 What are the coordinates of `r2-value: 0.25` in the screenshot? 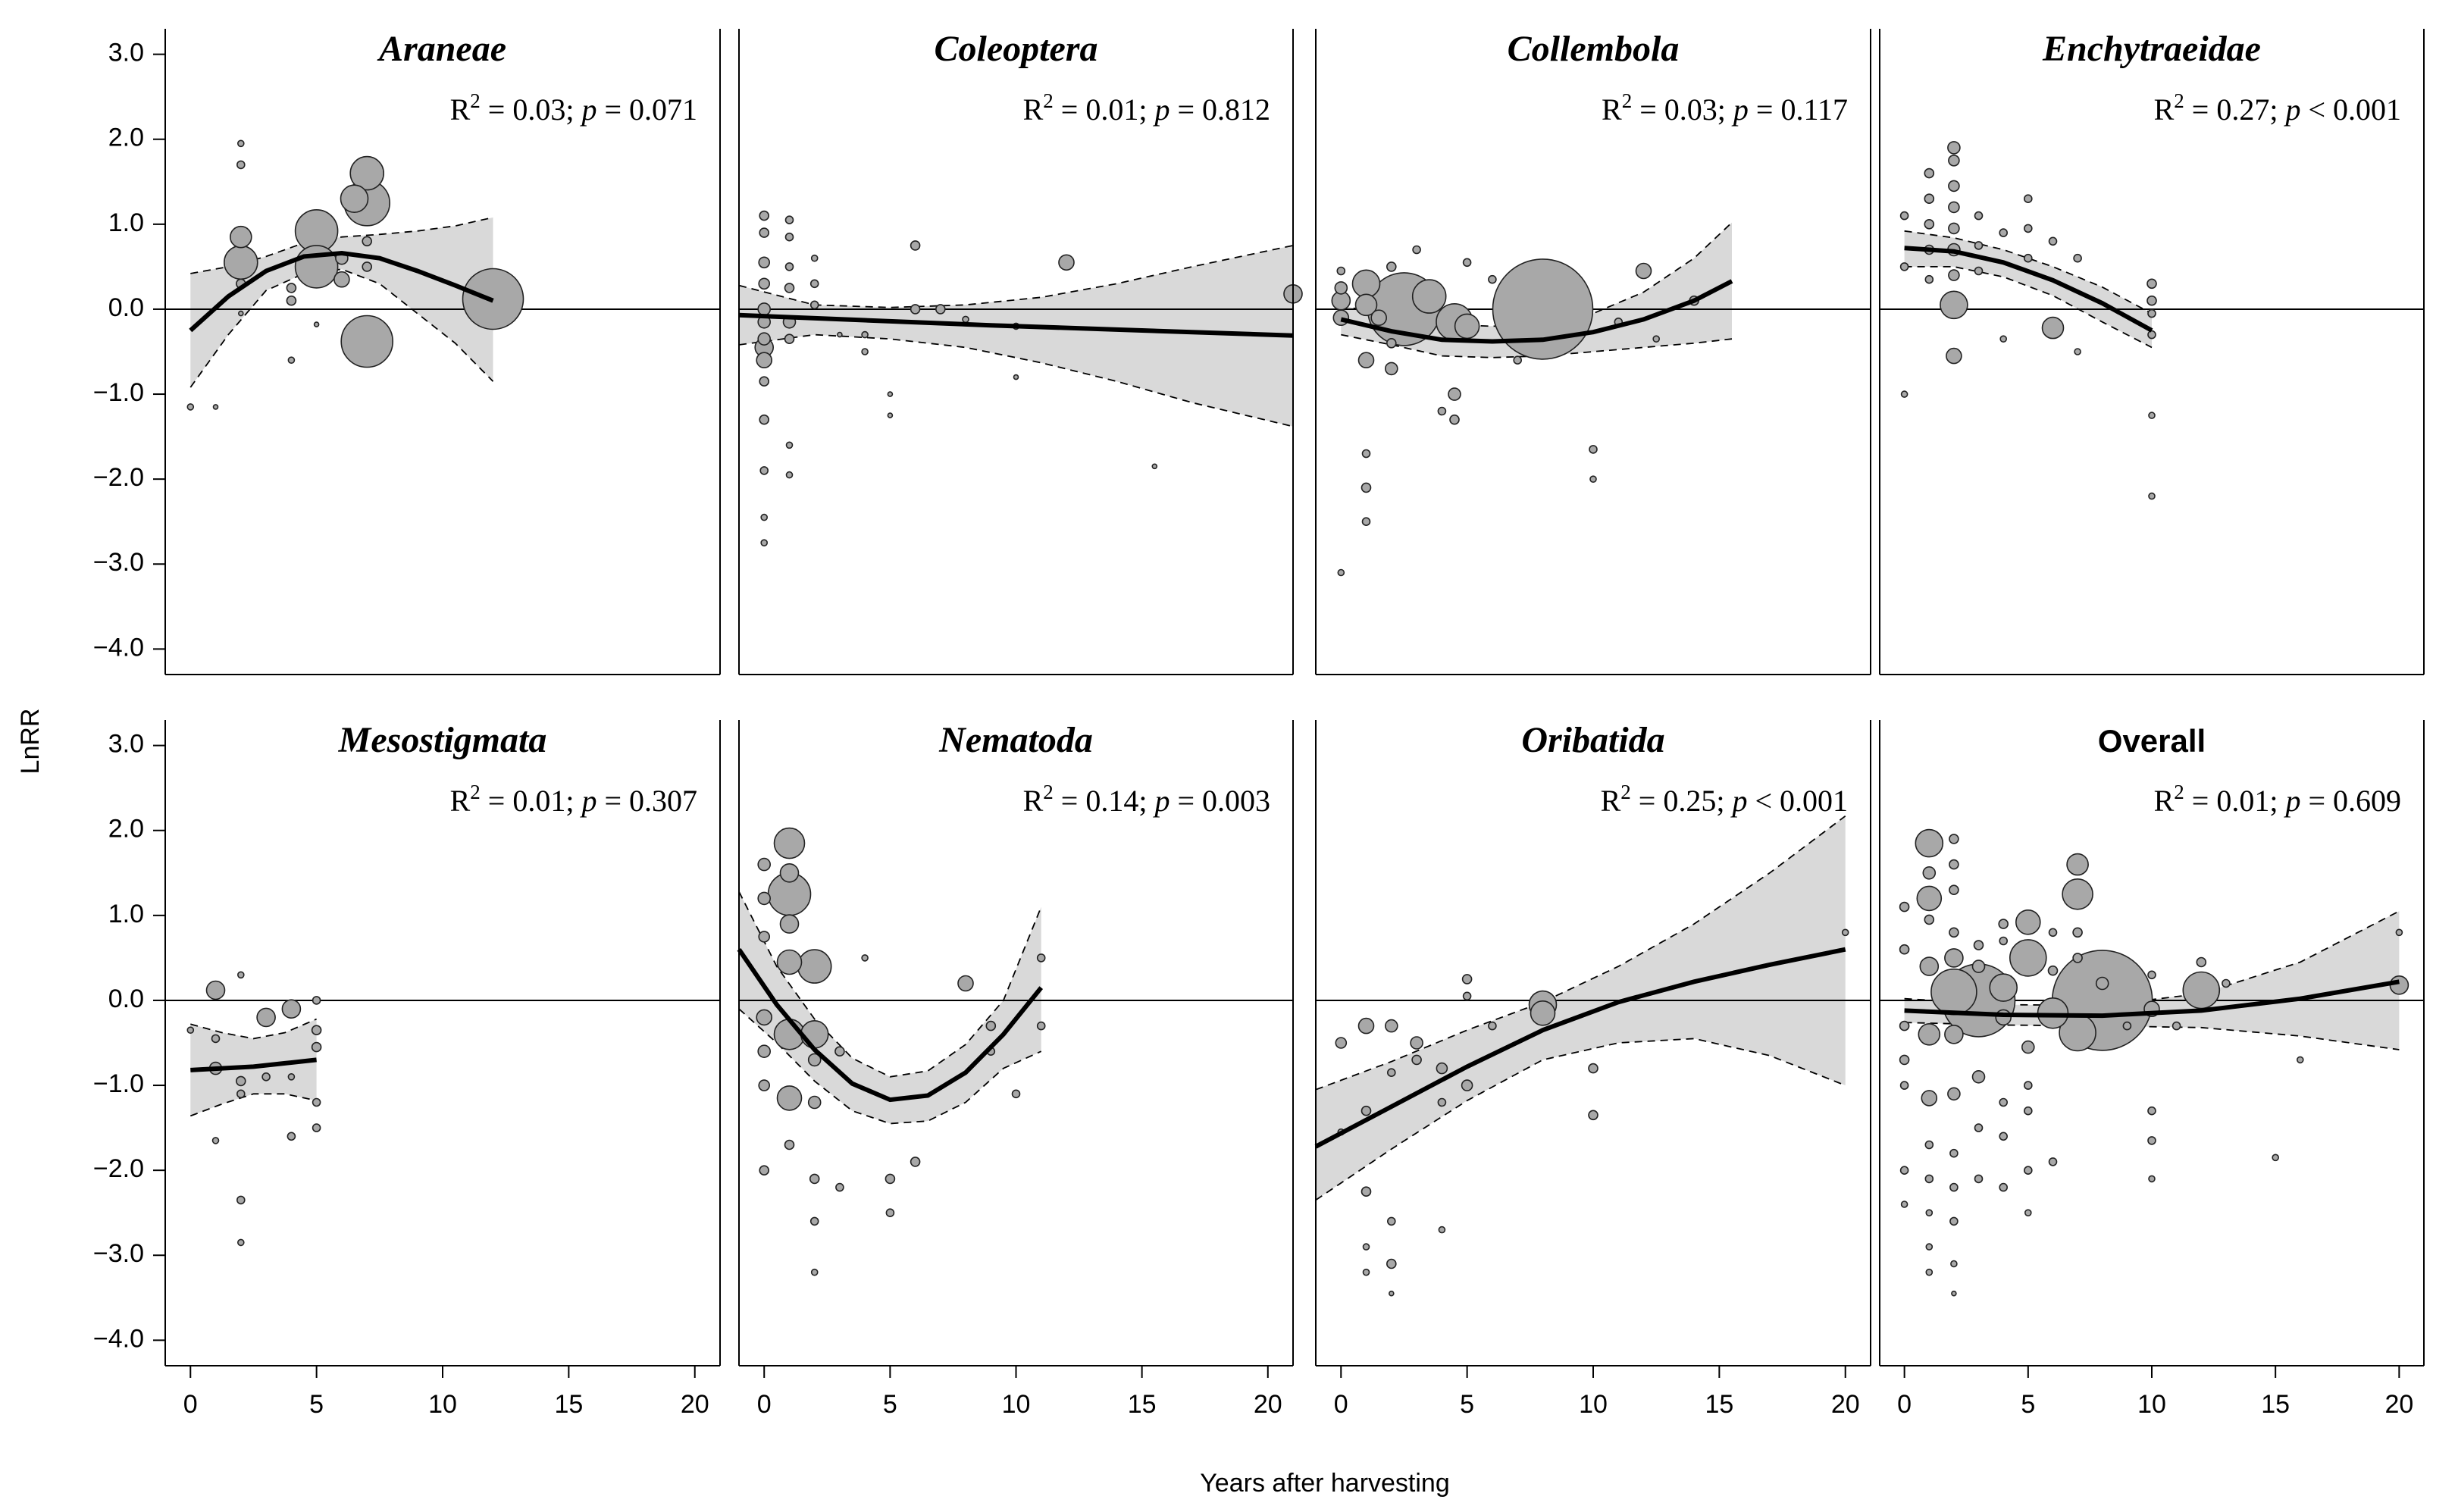 It's located at (1689, 801).